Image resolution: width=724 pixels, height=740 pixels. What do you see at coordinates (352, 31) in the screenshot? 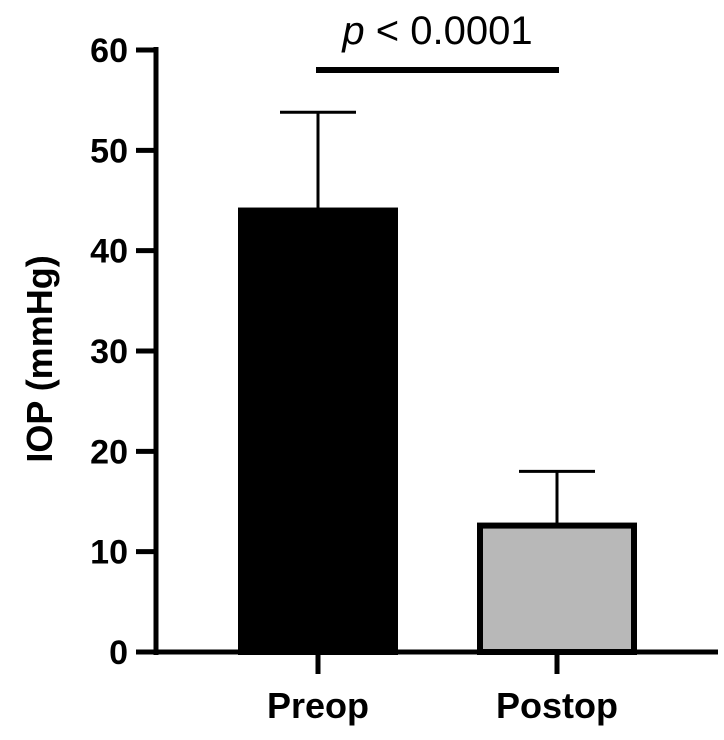
I see `p-symbol: p` at bounding box center [352, 31].